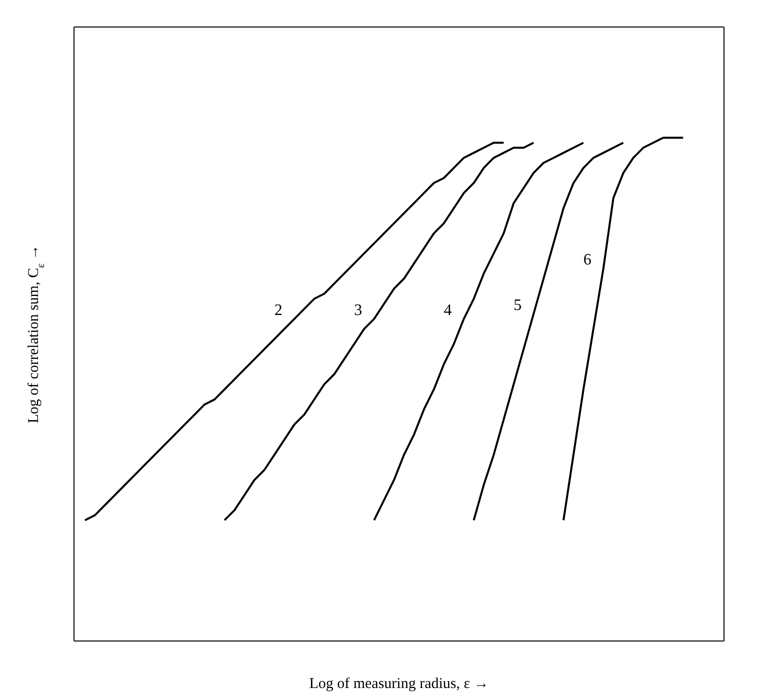 This screenshot has height=700, width=782. Describe the element at coordinates (587, 260) in the screenshot. I see `series-label: 6` at that location.